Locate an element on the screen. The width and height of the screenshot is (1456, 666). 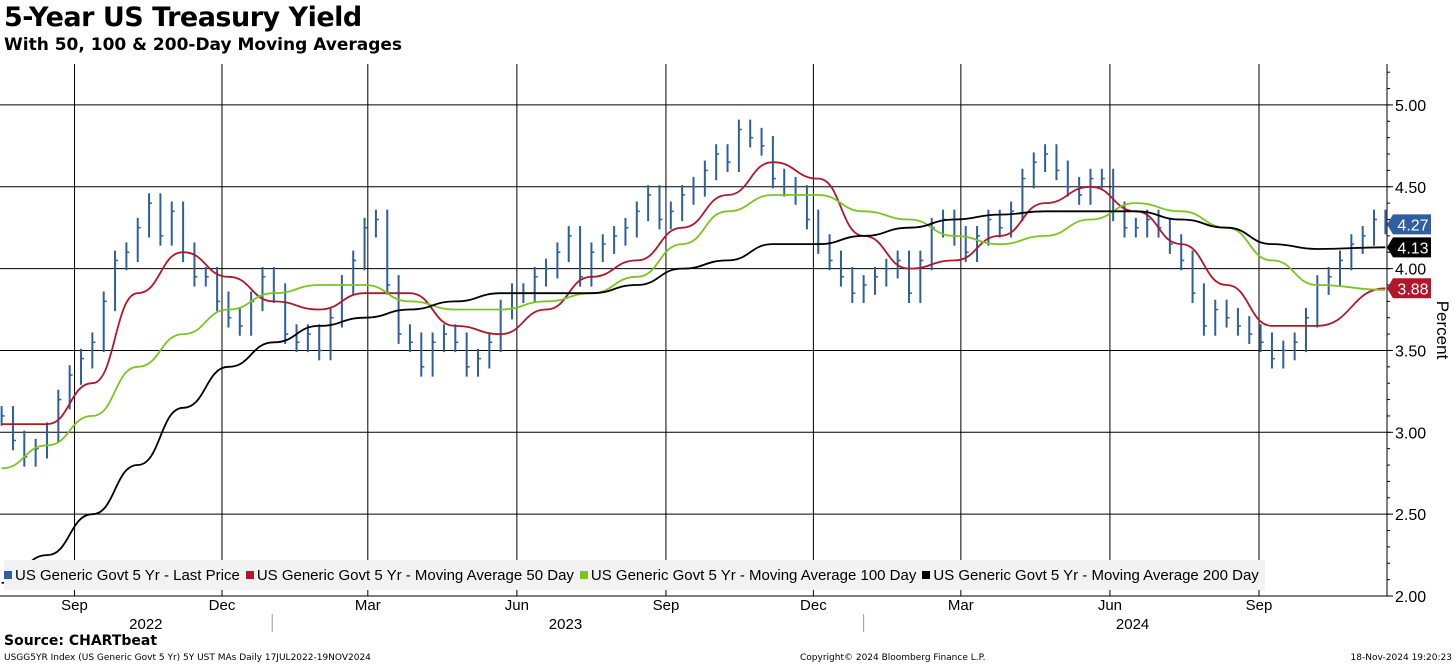
y-tick-label: 4.00 is located at coordinates (1410, 270).